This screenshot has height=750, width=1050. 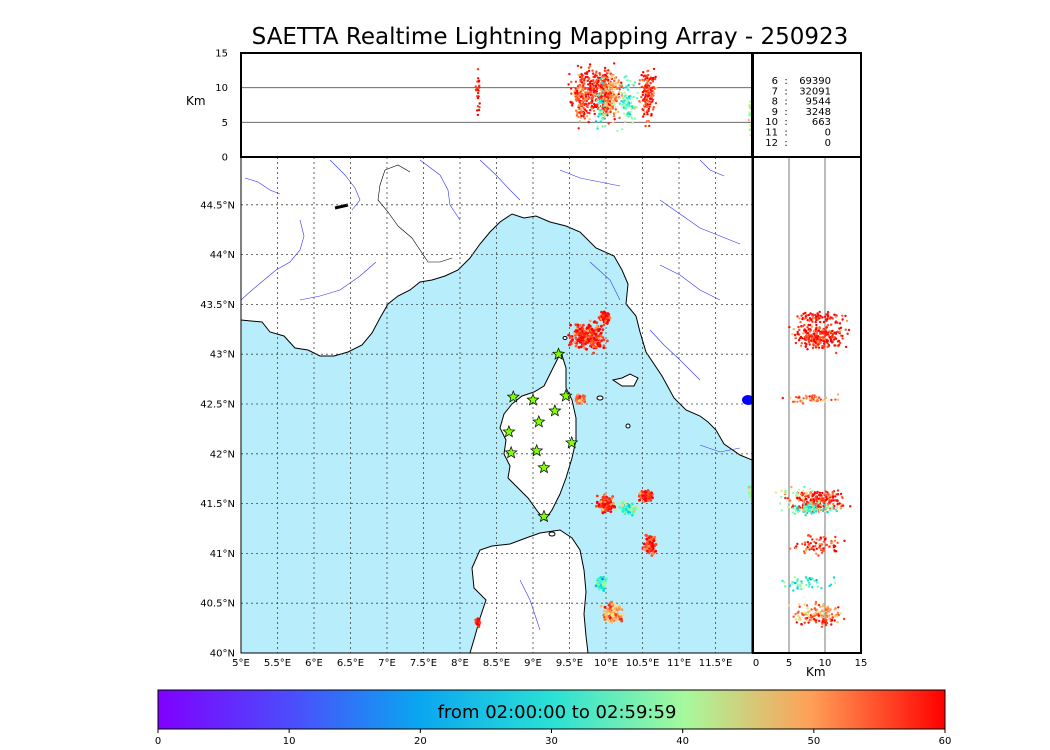 What do you see at coordinates (557, 712) in the screenshot?
I see `colorbar-label: from 02:00:00 to 02:59:59` at bounding box center [557, 712].